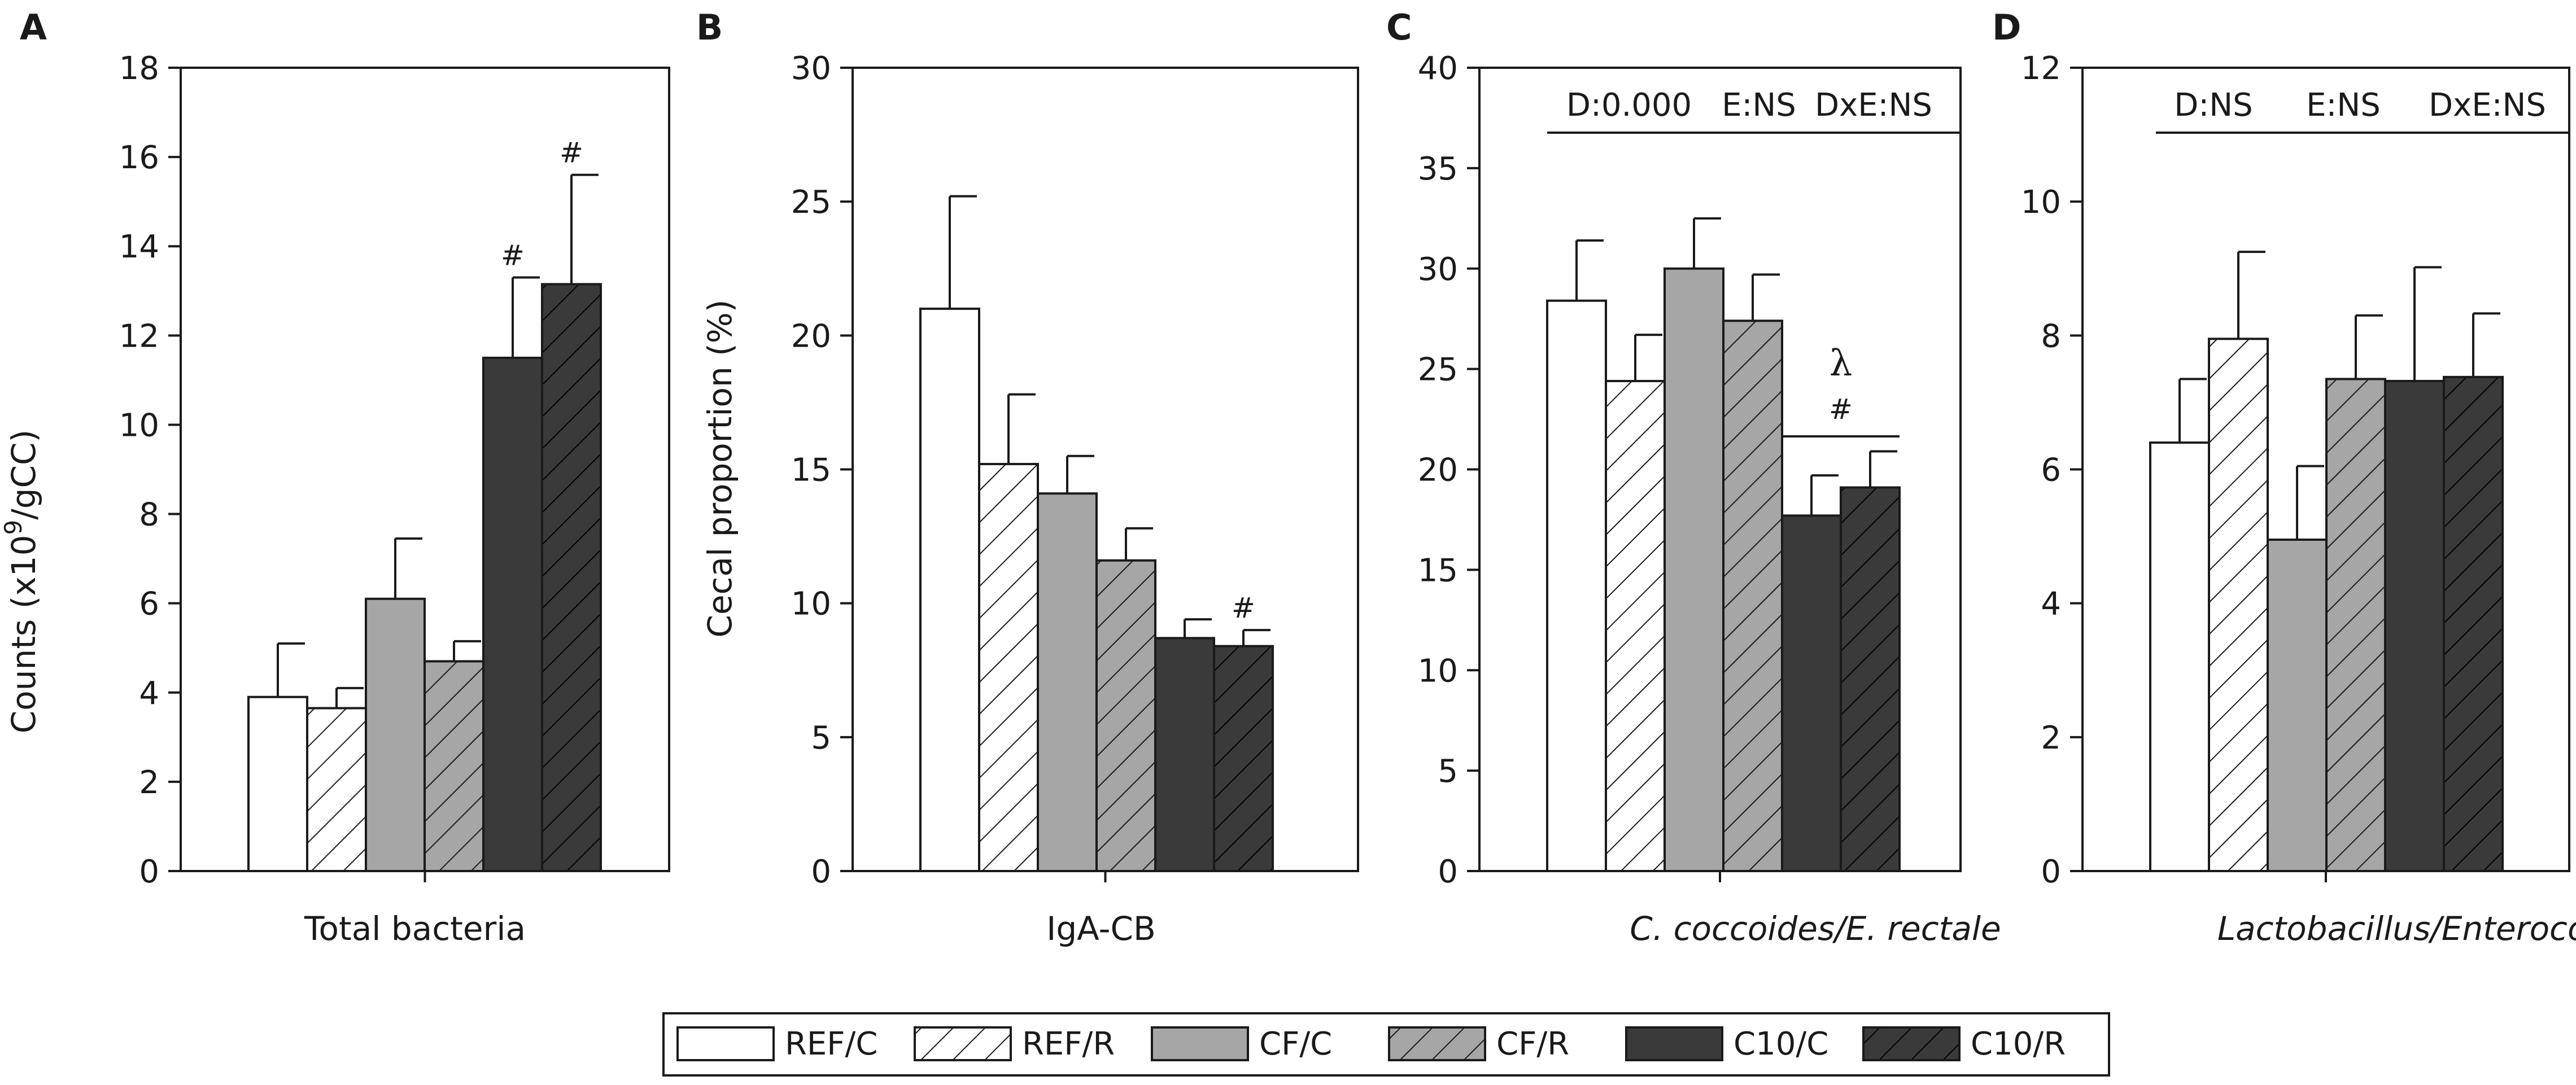 The image size is (2576, 1085). Describe the element at coordinates (1629, 105) in the screenshot. I see `stats-label: D:0.000` at that location.